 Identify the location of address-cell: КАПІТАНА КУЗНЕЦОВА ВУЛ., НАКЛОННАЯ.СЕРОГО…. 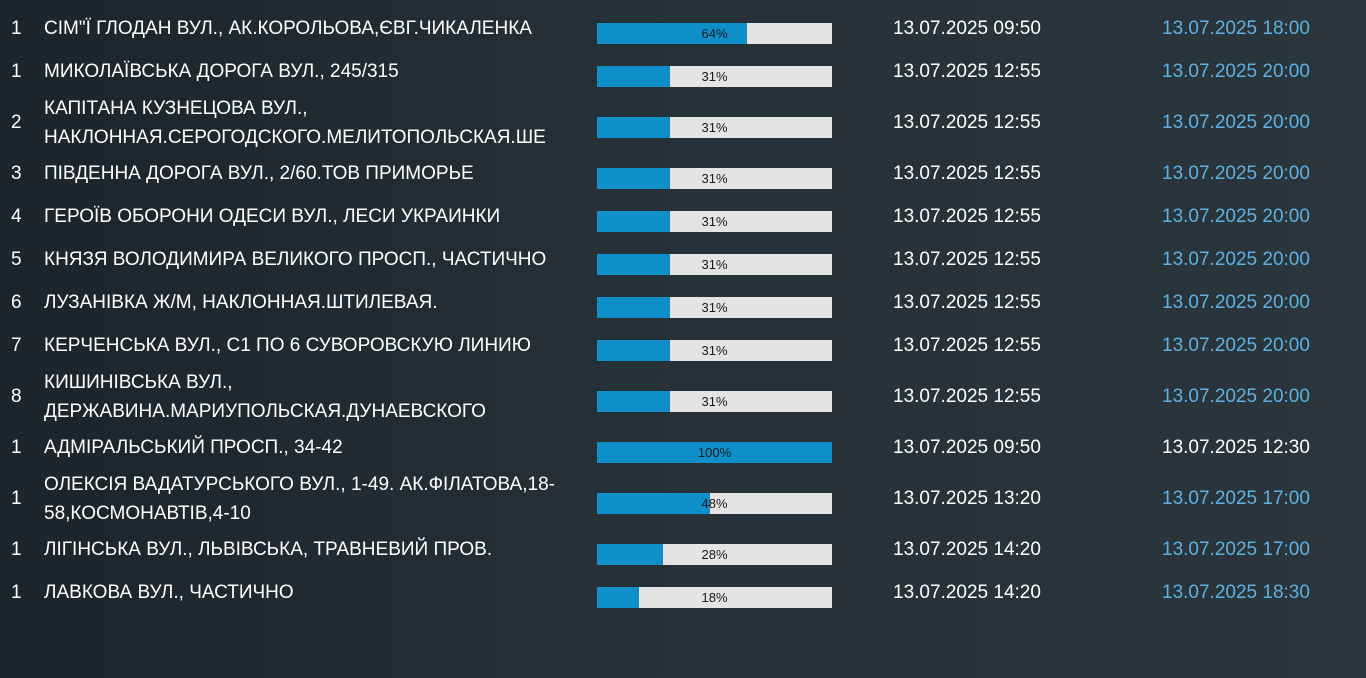
(311, 122).